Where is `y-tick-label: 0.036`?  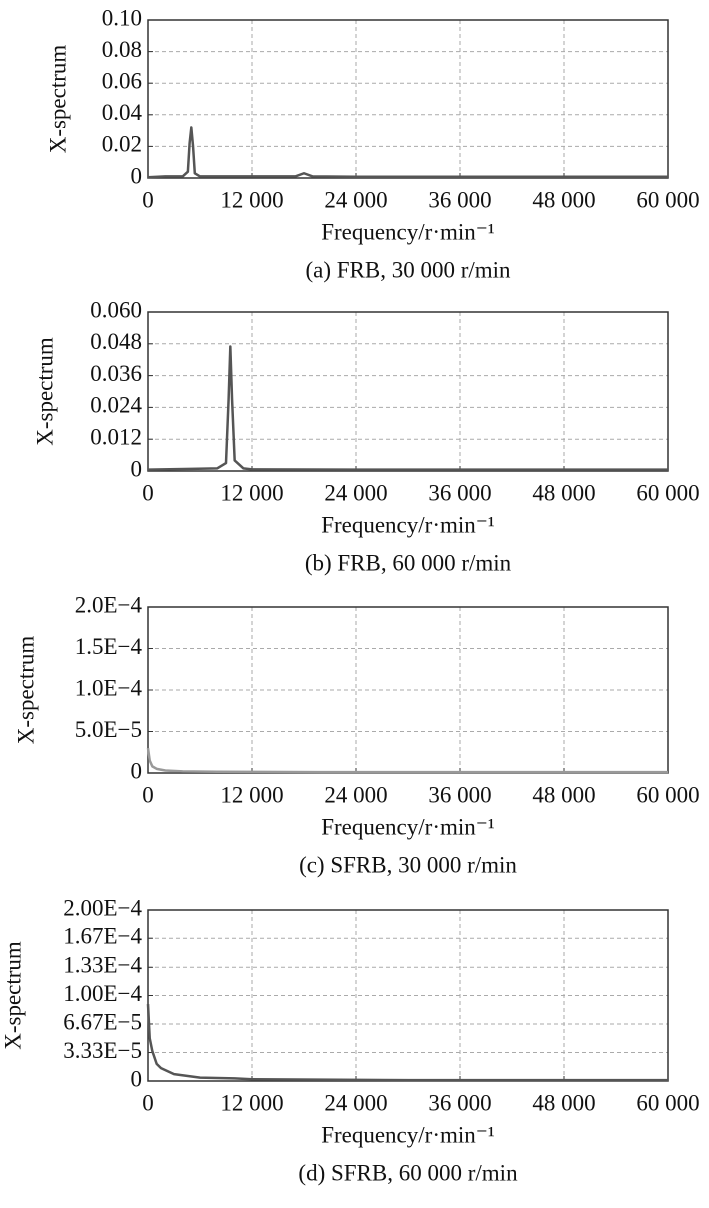 y-tick-label: 0.036 is located at coordinates (116, 373).